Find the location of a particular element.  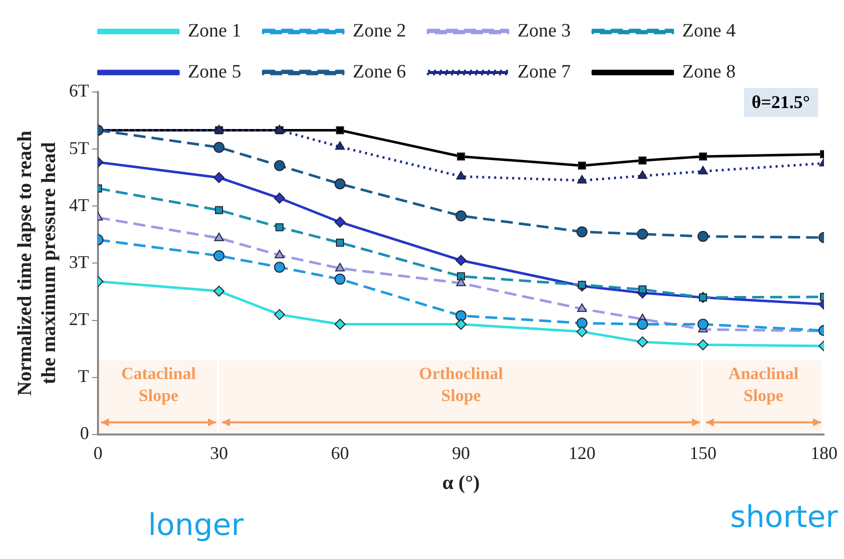

legend-label: Zone 3 is located at coordinates (544, 31).